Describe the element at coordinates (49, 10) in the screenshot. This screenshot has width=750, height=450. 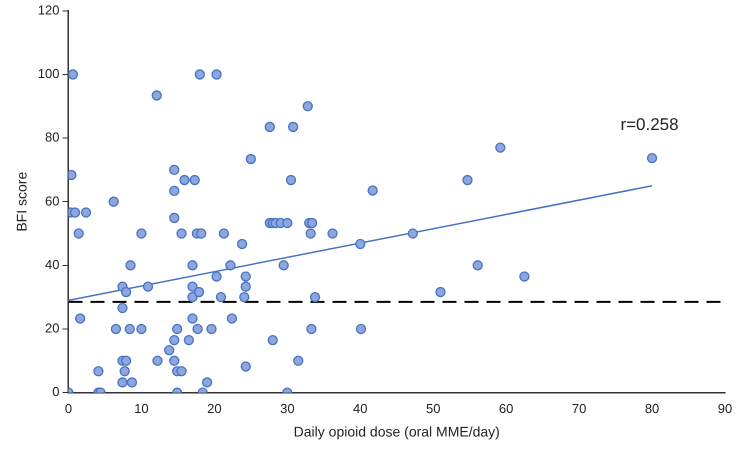
I see `y-tick-label: 120` at that location.